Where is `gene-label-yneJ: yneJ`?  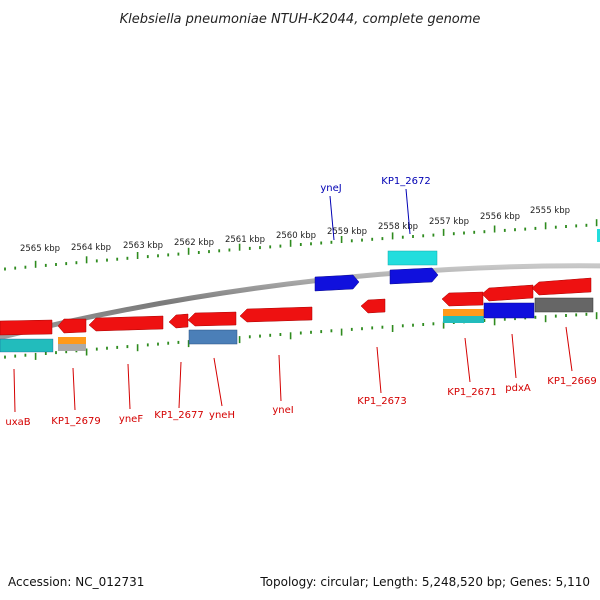
gene-label-yneJ: yneJ is located at coordinates (330, 188).